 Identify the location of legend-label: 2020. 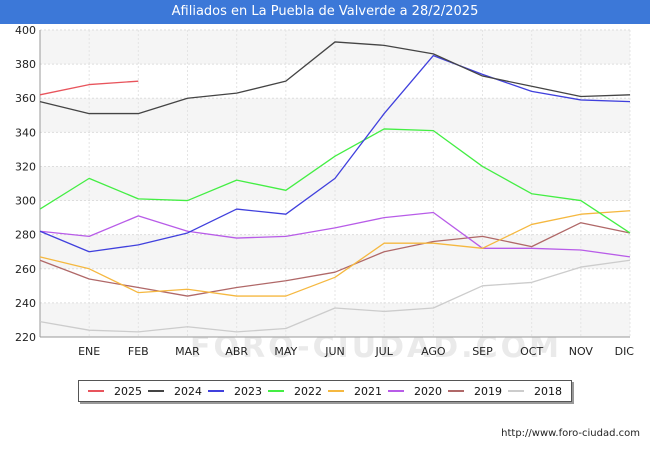
(428, 391).